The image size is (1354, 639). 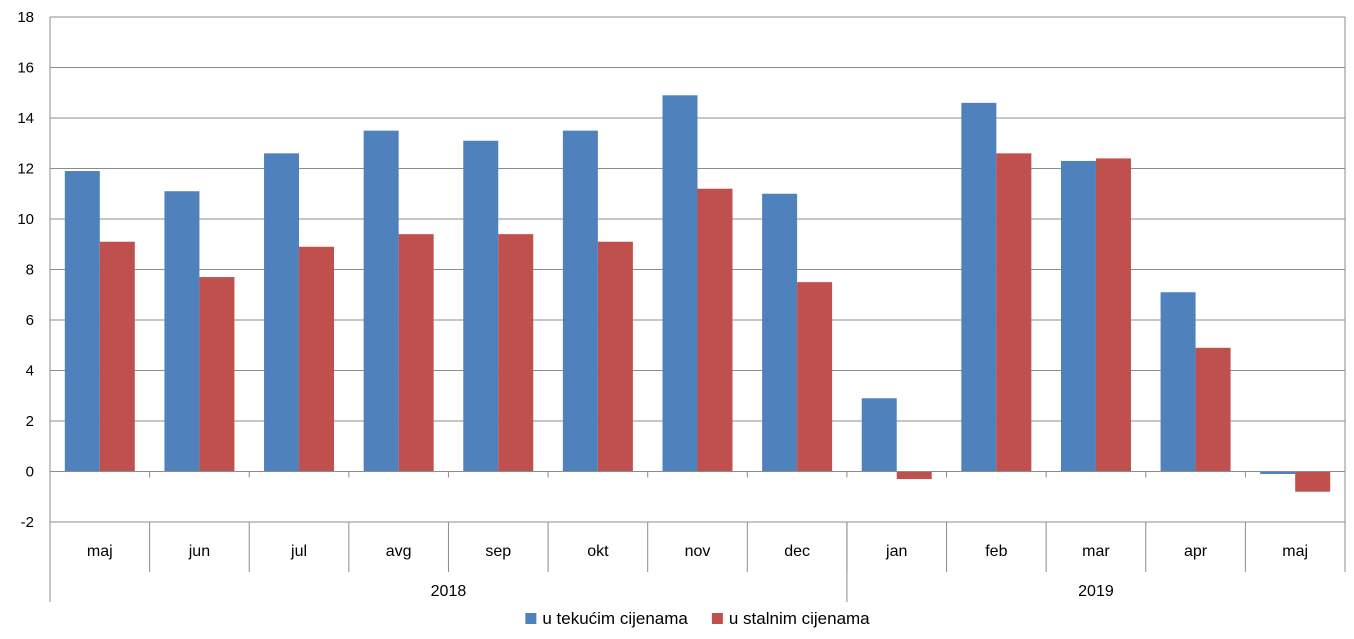 I want to click on y-tick-label: 12, so click(x=25, y=169).